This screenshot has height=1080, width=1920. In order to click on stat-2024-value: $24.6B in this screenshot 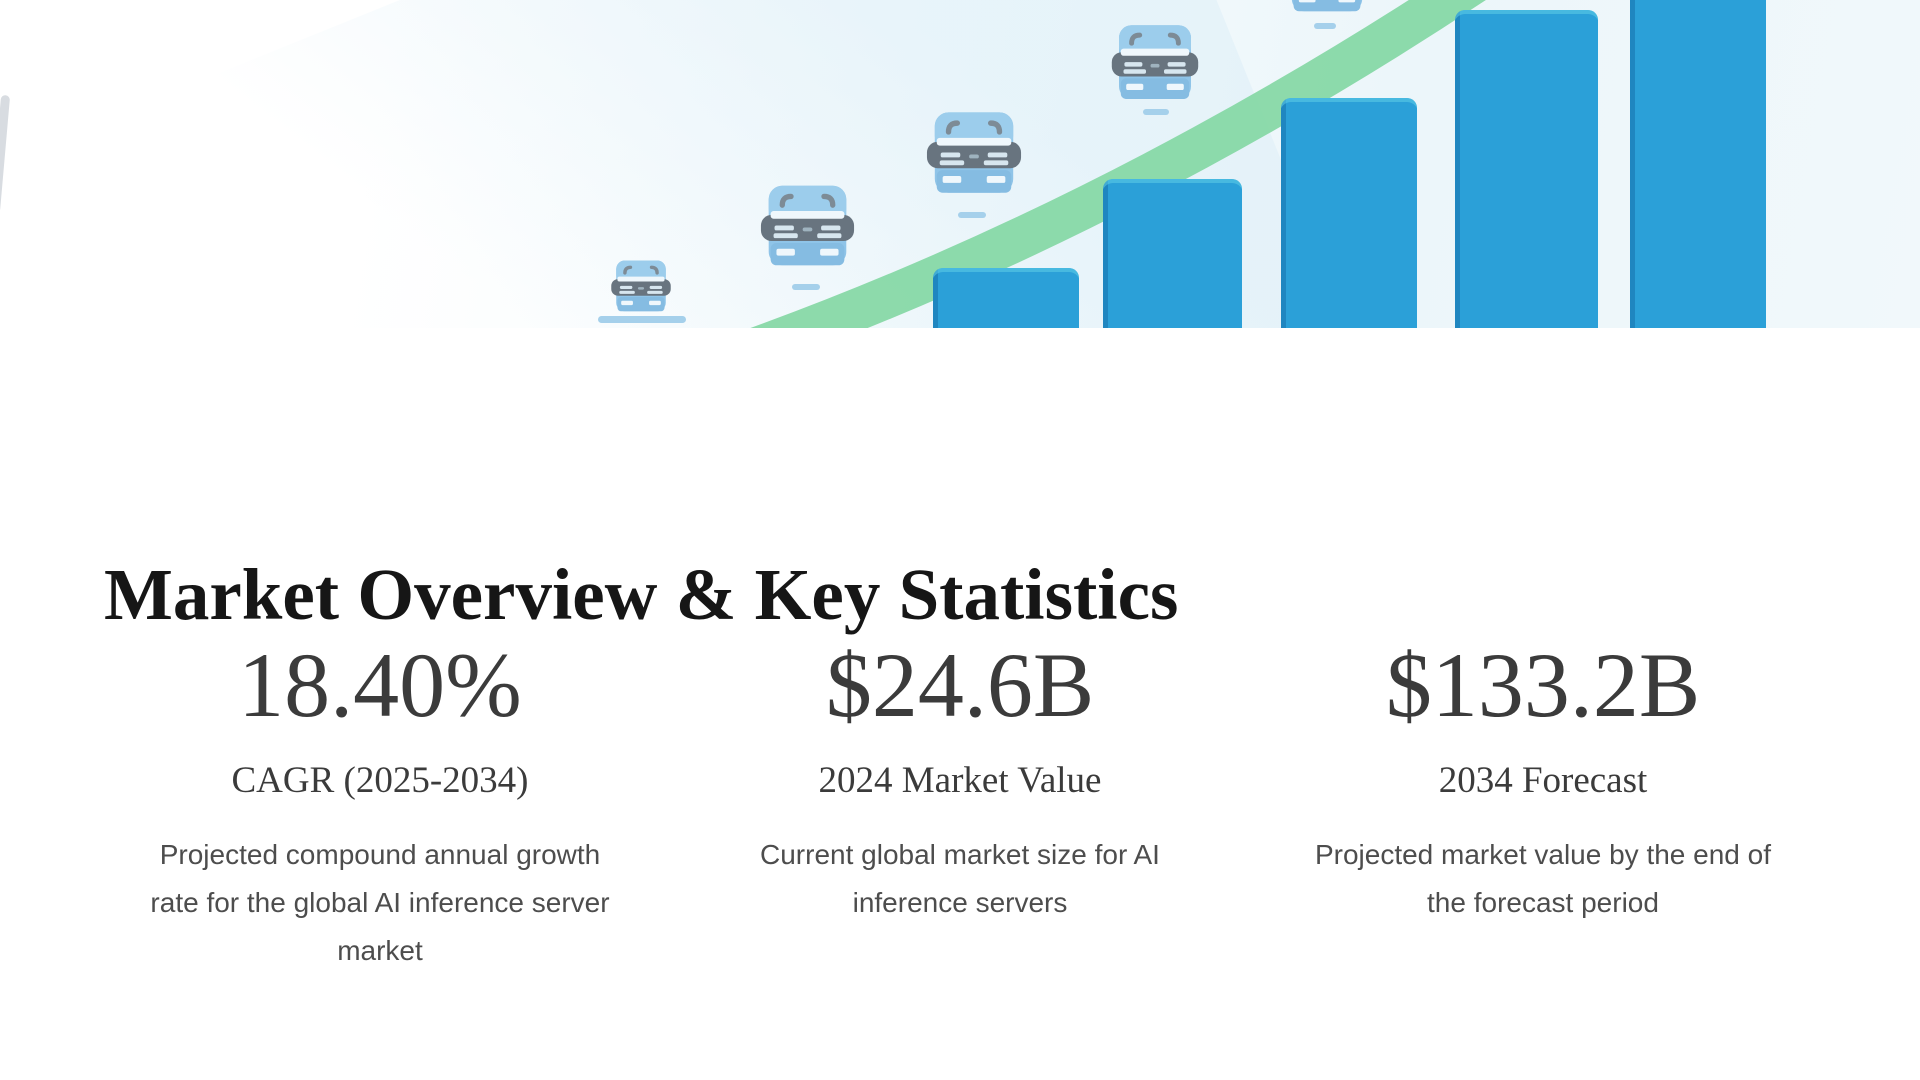, I will do `click(960, 685)`.